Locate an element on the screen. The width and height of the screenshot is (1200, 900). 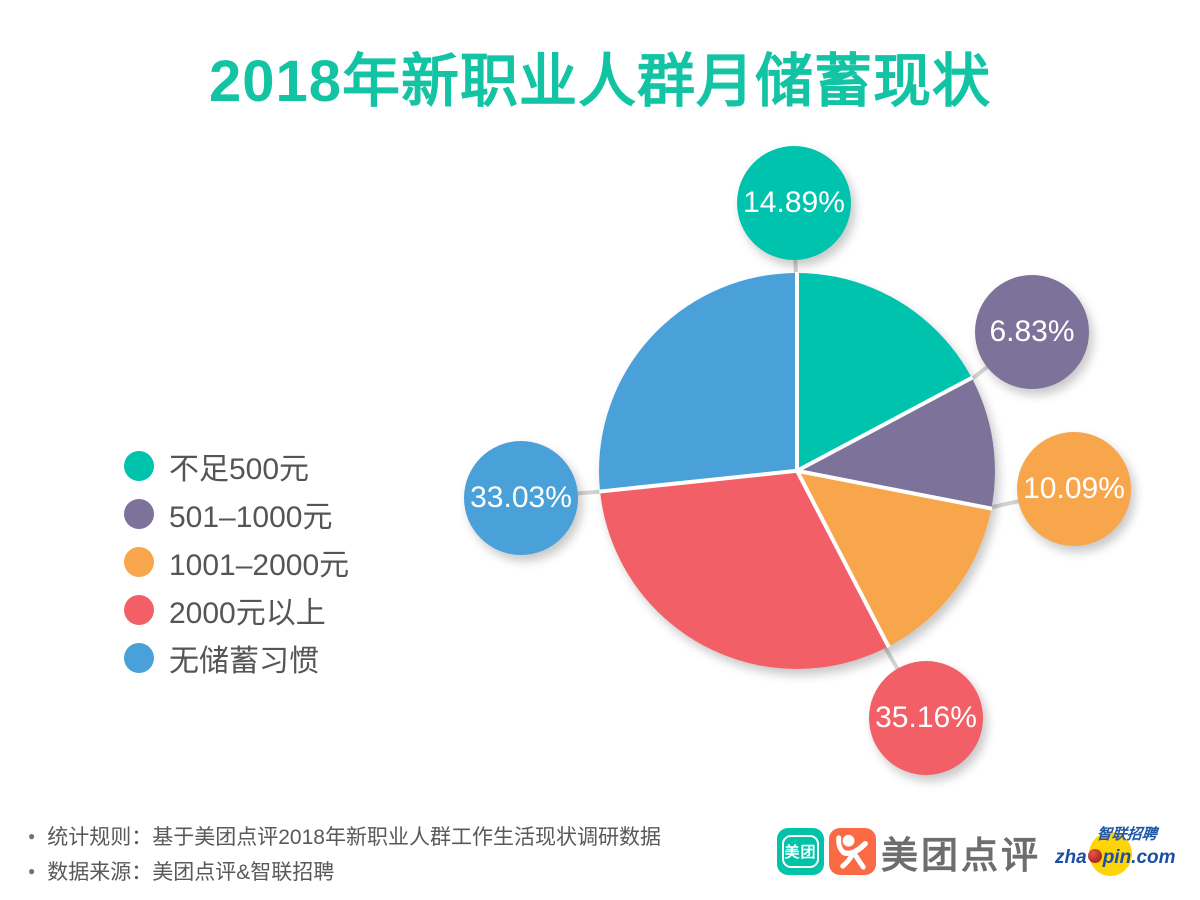
legend-swatch-teal-icon is located at coordinates (139, 466).